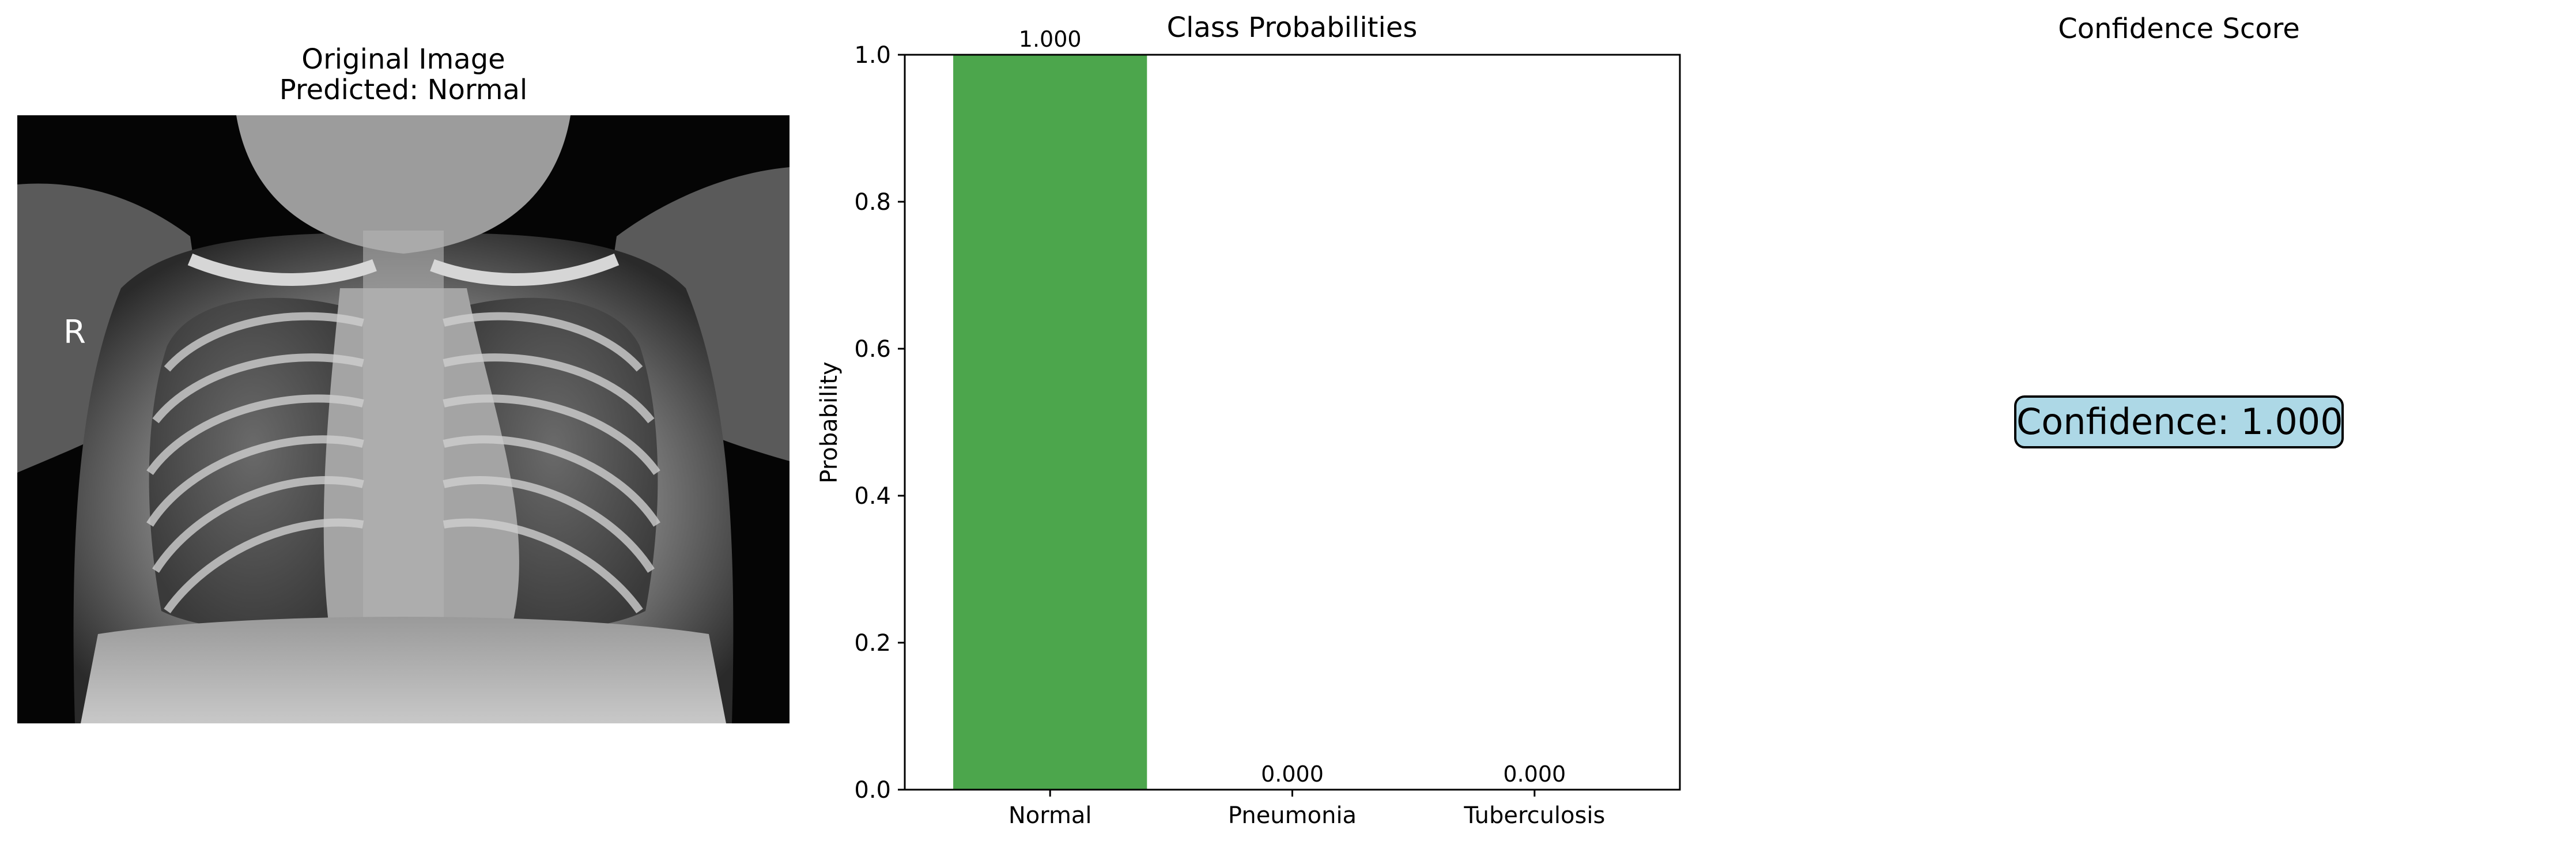 This screenshot has width=2576, height=845. Describe the element at coordinates (1050, 39) in the screenshot. I see `value-label-normal: 1.000` at that location.